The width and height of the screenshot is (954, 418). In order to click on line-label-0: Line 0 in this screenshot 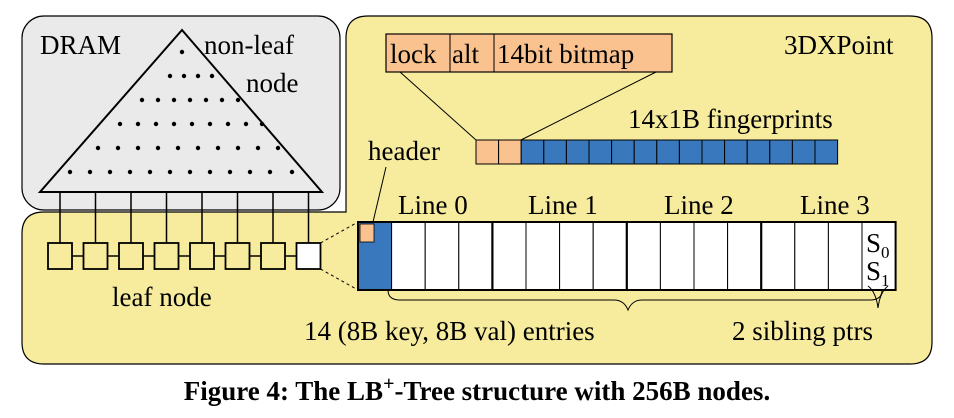, I will do `click(433, 205)`.